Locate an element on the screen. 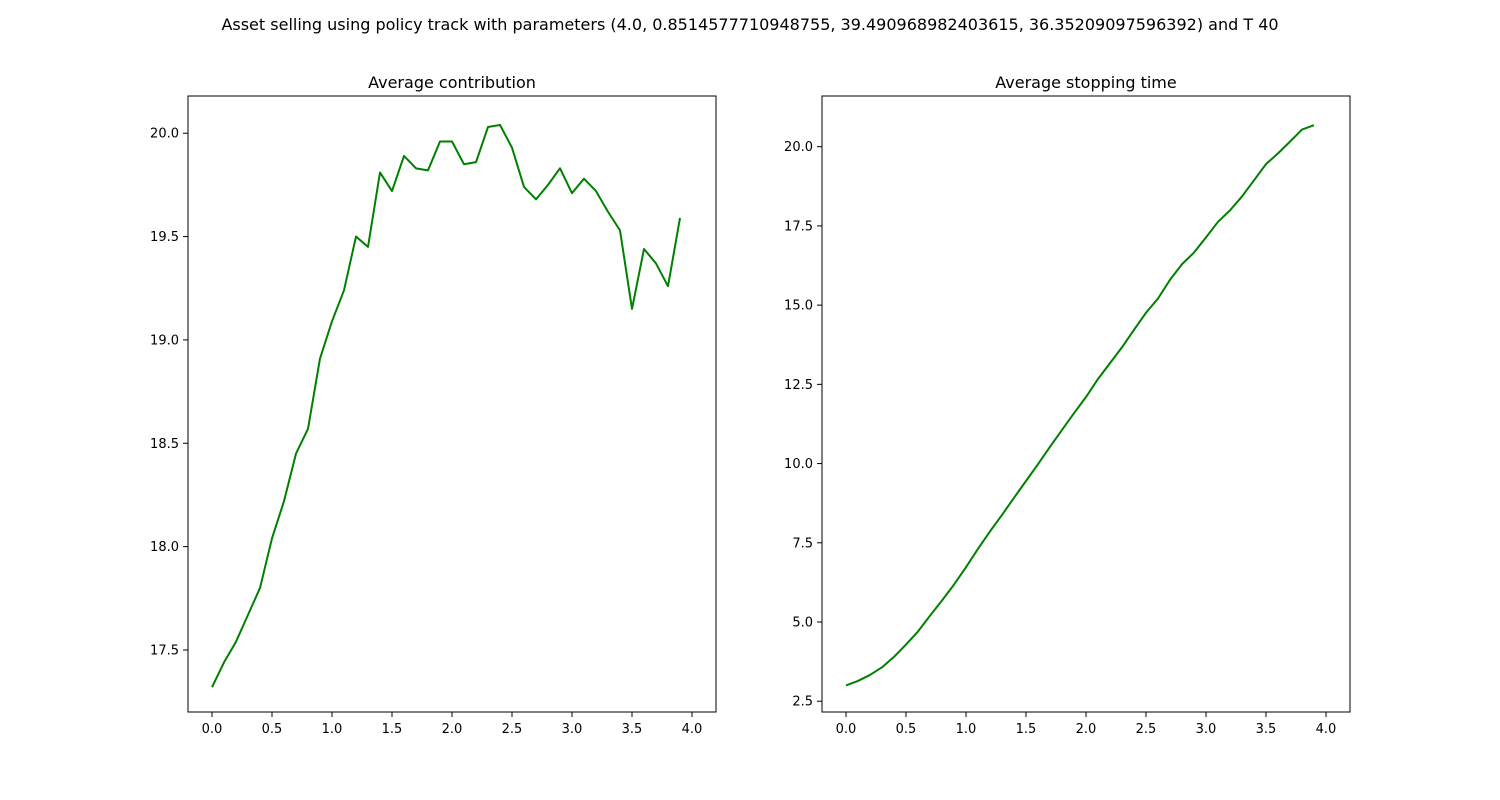 Image resolution: width=1500 pixels, height=800 pixels. y-tick-label: 2.5 is located at coordinates (802, 702).